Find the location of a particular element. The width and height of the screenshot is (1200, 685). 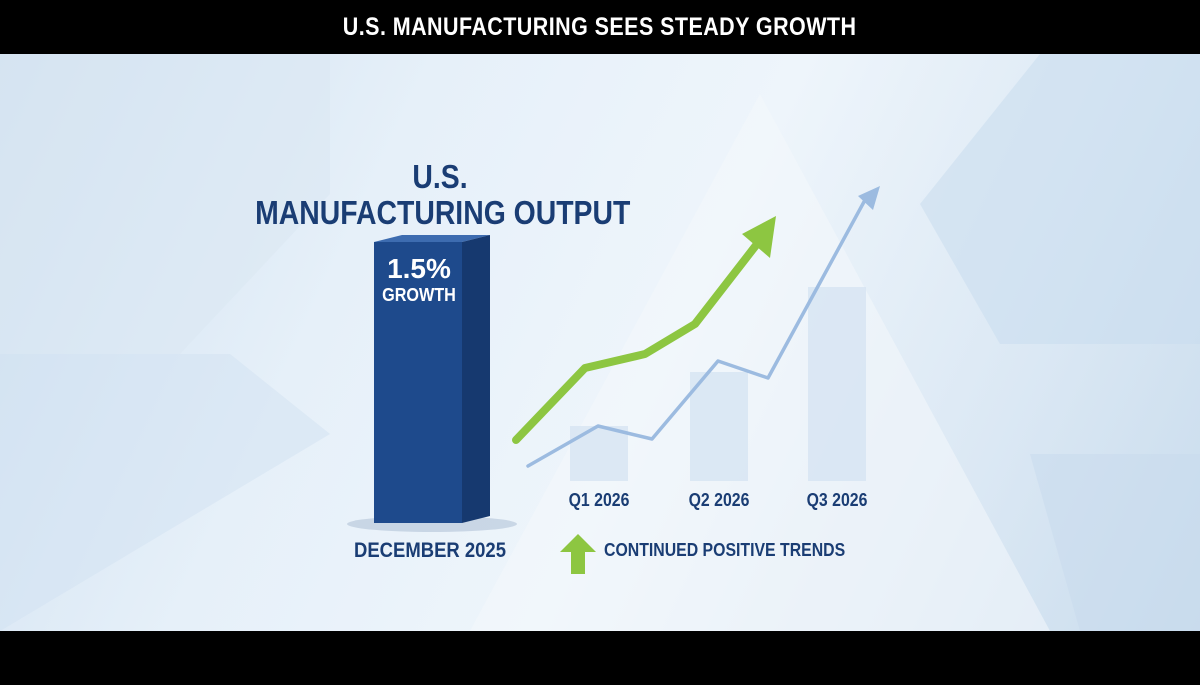

bar-data-sublabel: GROWTH is located at coordinates (419, 295).